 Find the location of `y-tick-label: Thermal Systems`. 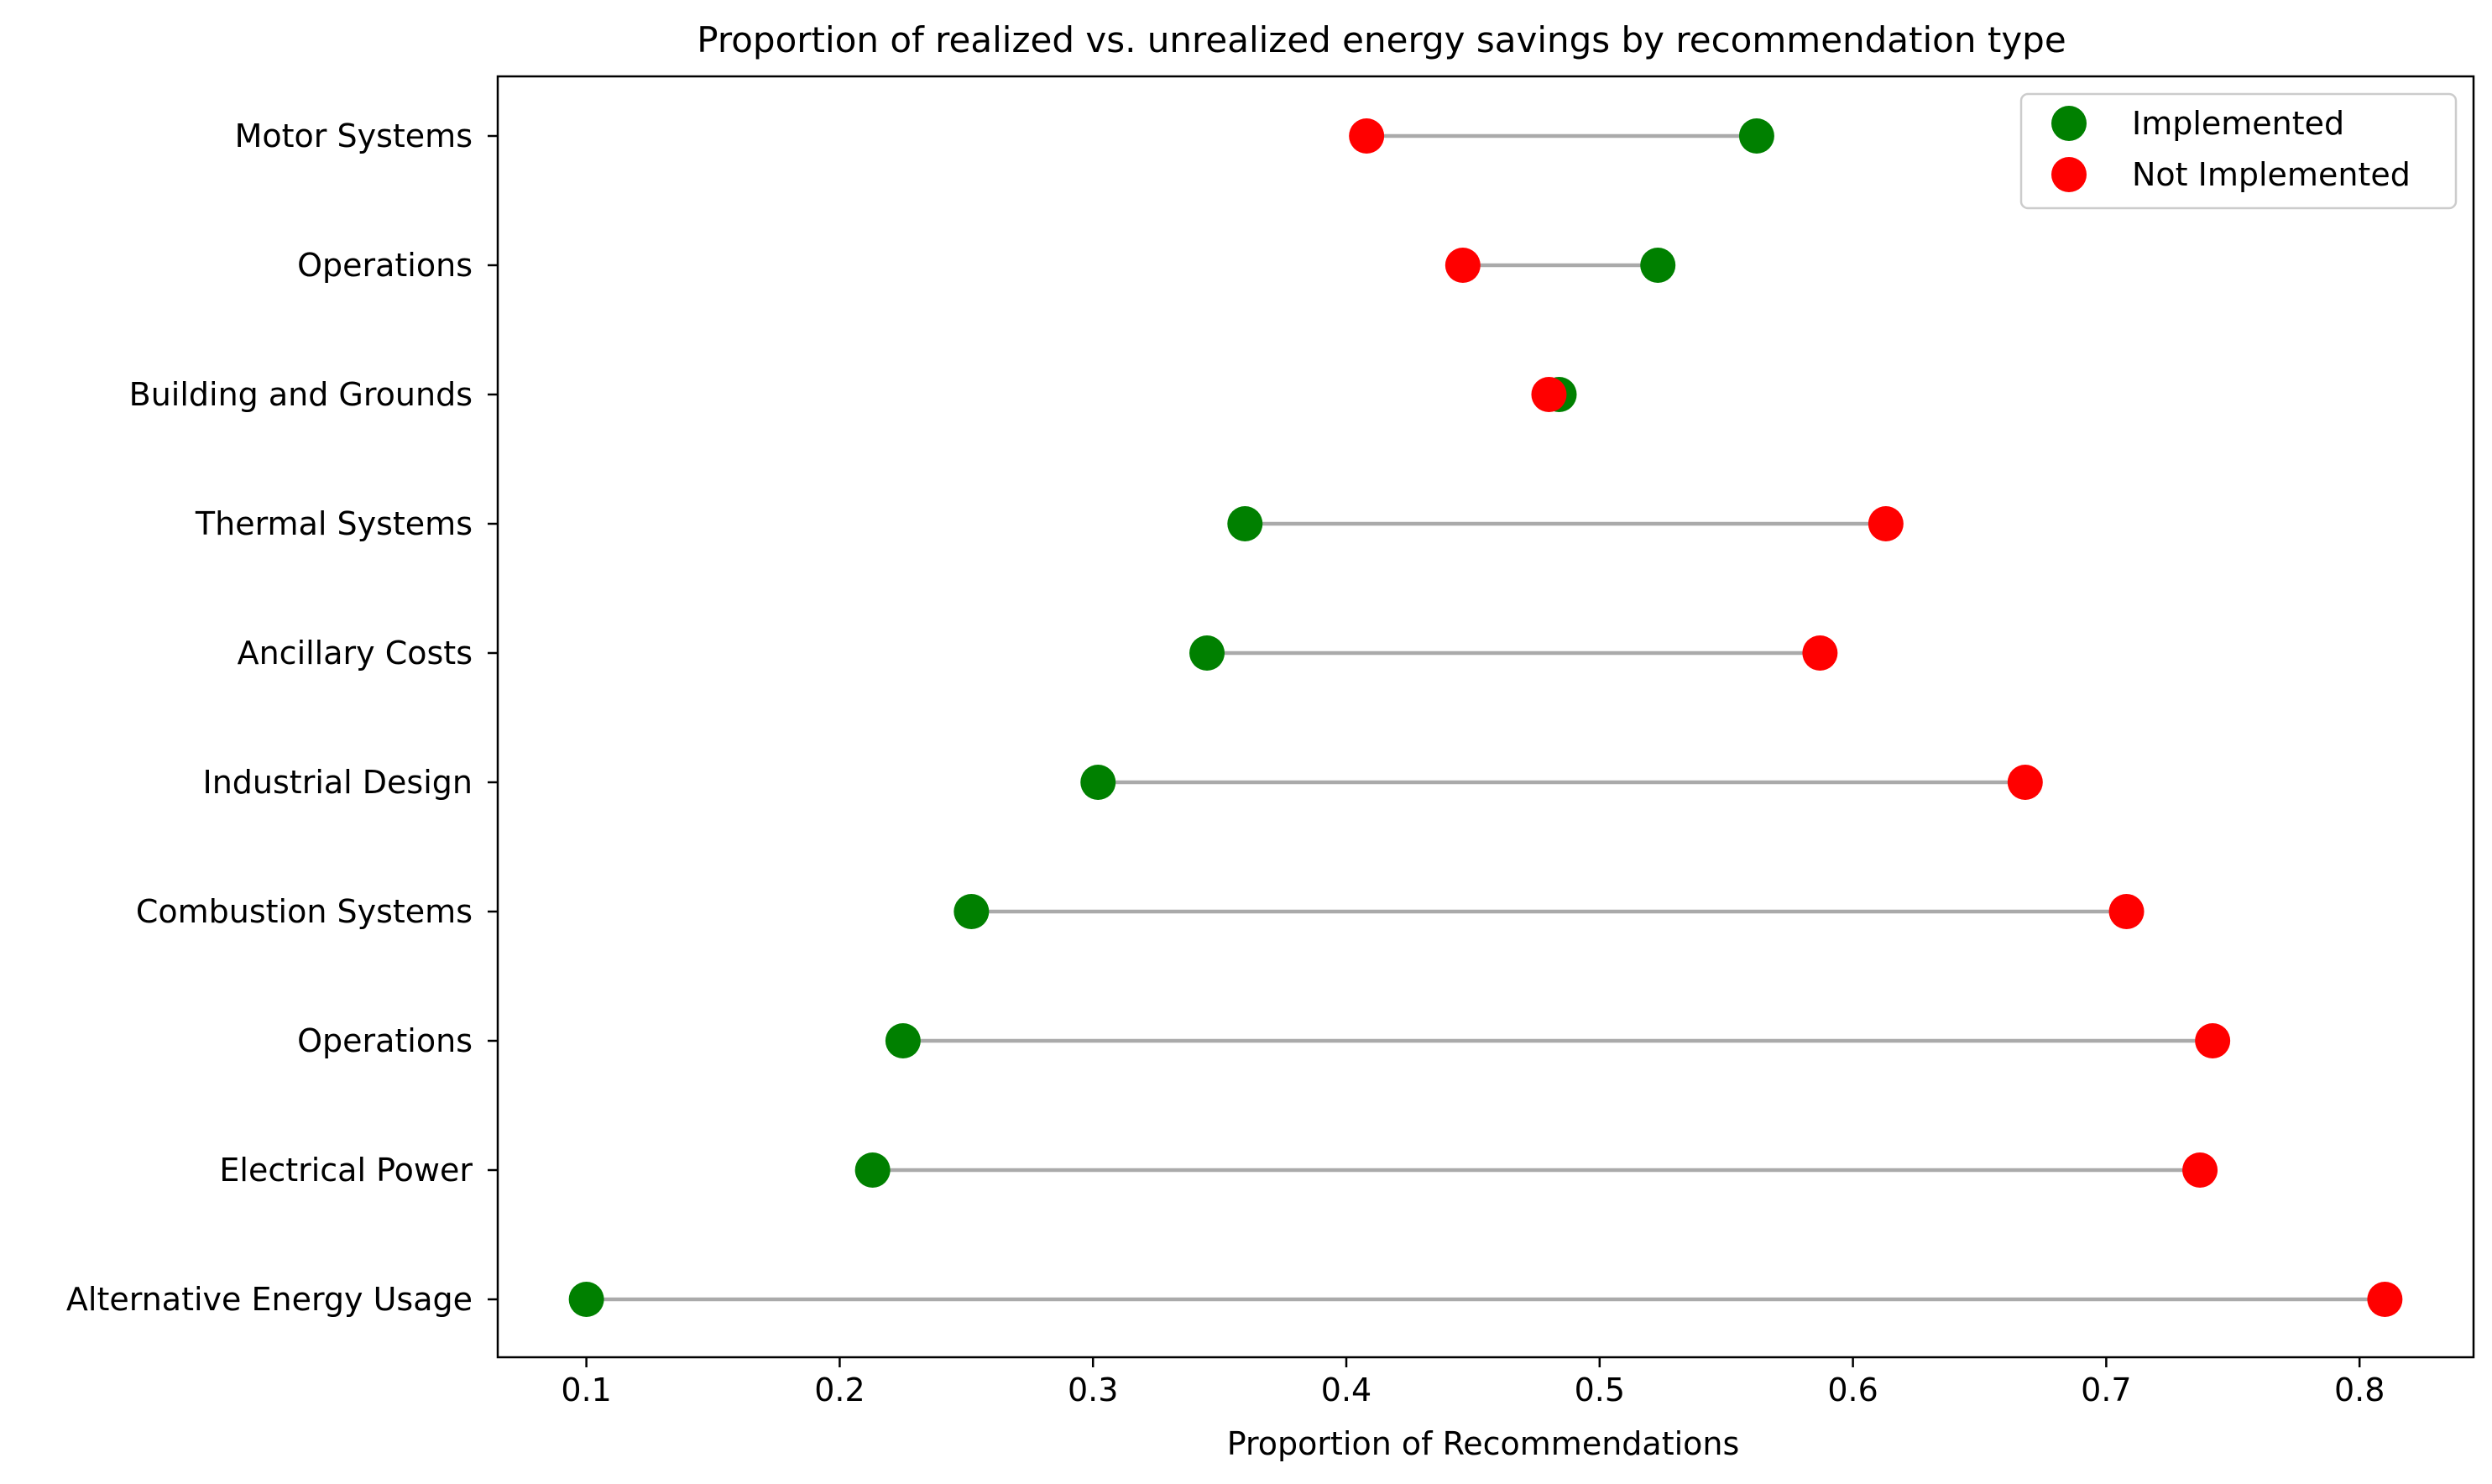

y-tick-label: Thermal Systems is located at coordinates (334, 523).